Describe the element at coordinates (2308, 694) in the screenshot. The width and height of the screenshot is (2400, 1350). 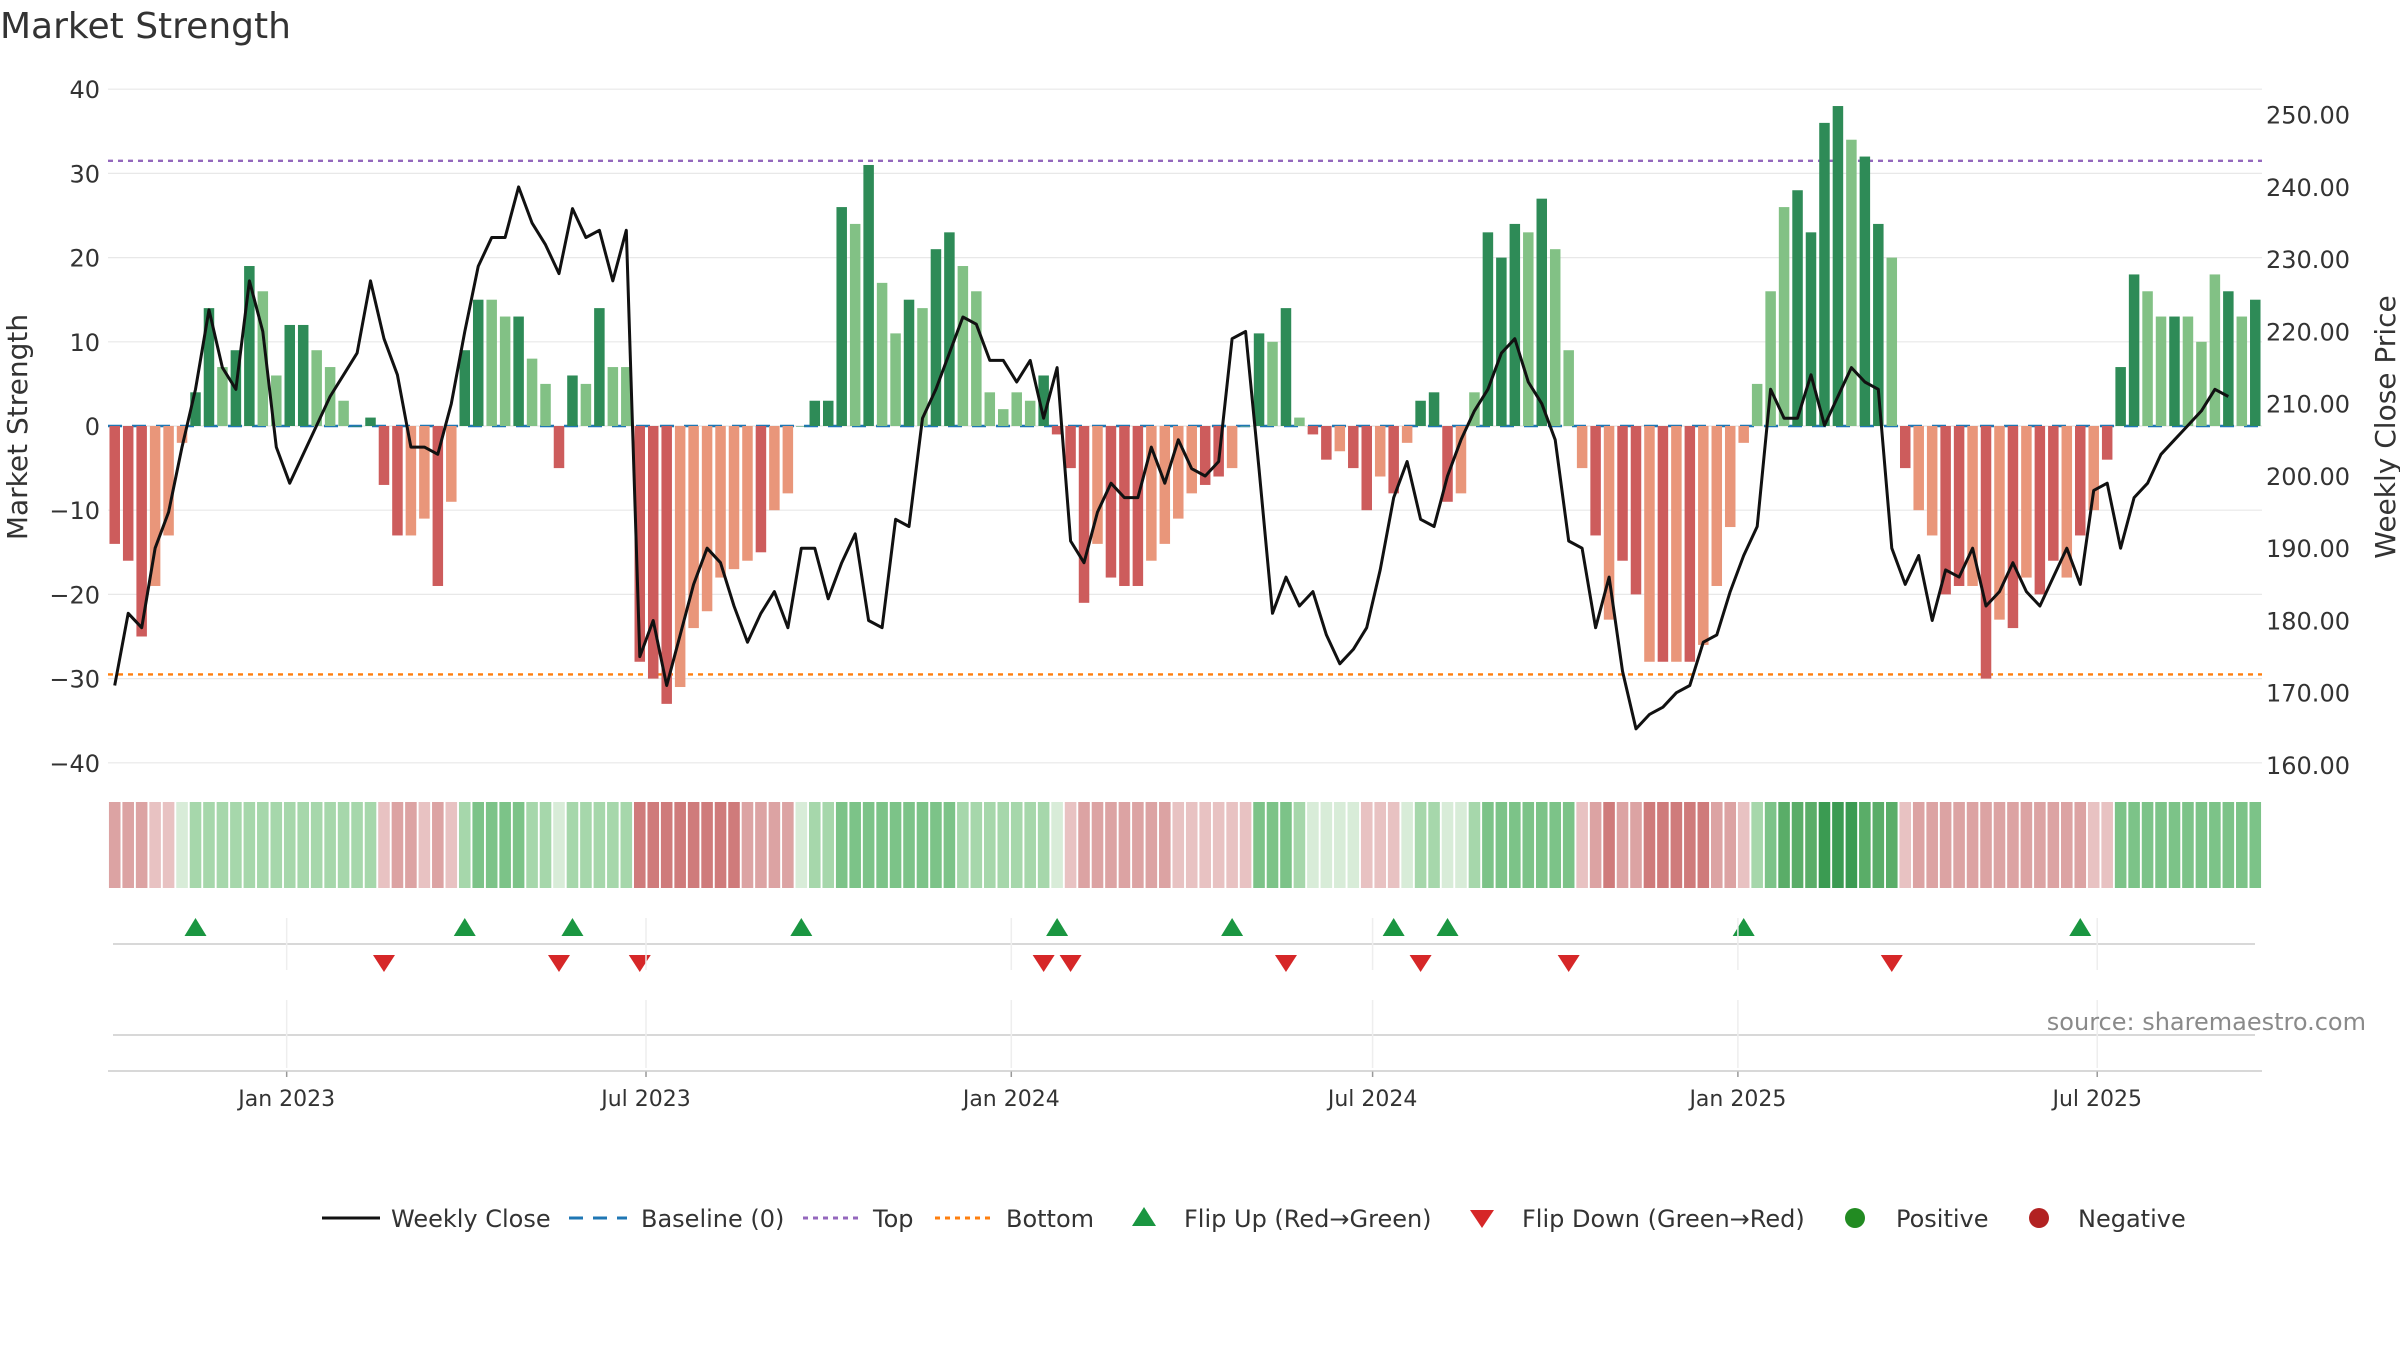
I see `right-tick-label: 170.00` at that location.